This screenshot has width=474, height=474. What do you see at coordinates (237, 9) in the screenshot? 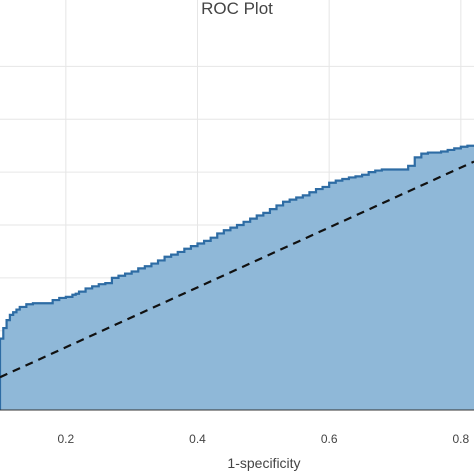
I see `chart-title: ROC Plot` at bounding box center [237, 9].